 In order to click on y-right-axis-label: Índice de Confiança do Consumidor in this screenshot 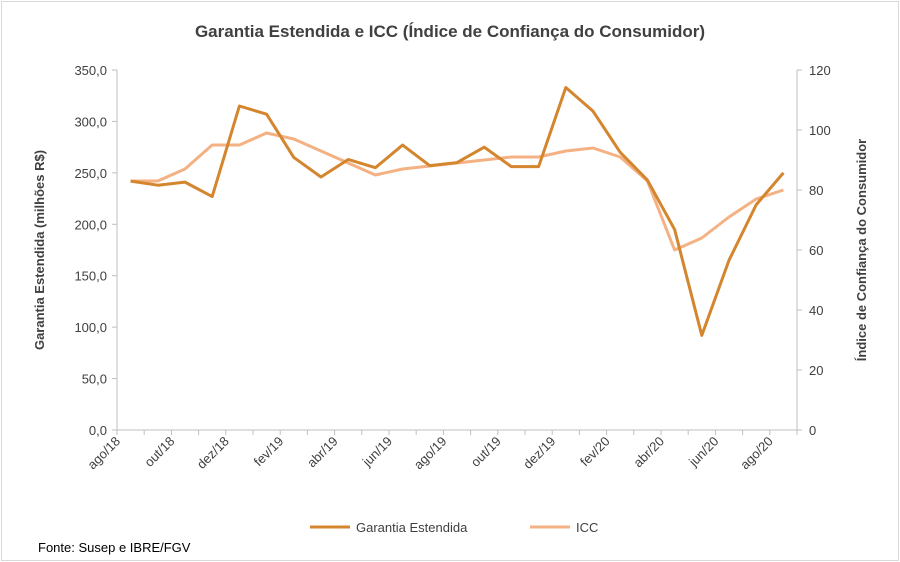, I will do `click(861, 250)`.